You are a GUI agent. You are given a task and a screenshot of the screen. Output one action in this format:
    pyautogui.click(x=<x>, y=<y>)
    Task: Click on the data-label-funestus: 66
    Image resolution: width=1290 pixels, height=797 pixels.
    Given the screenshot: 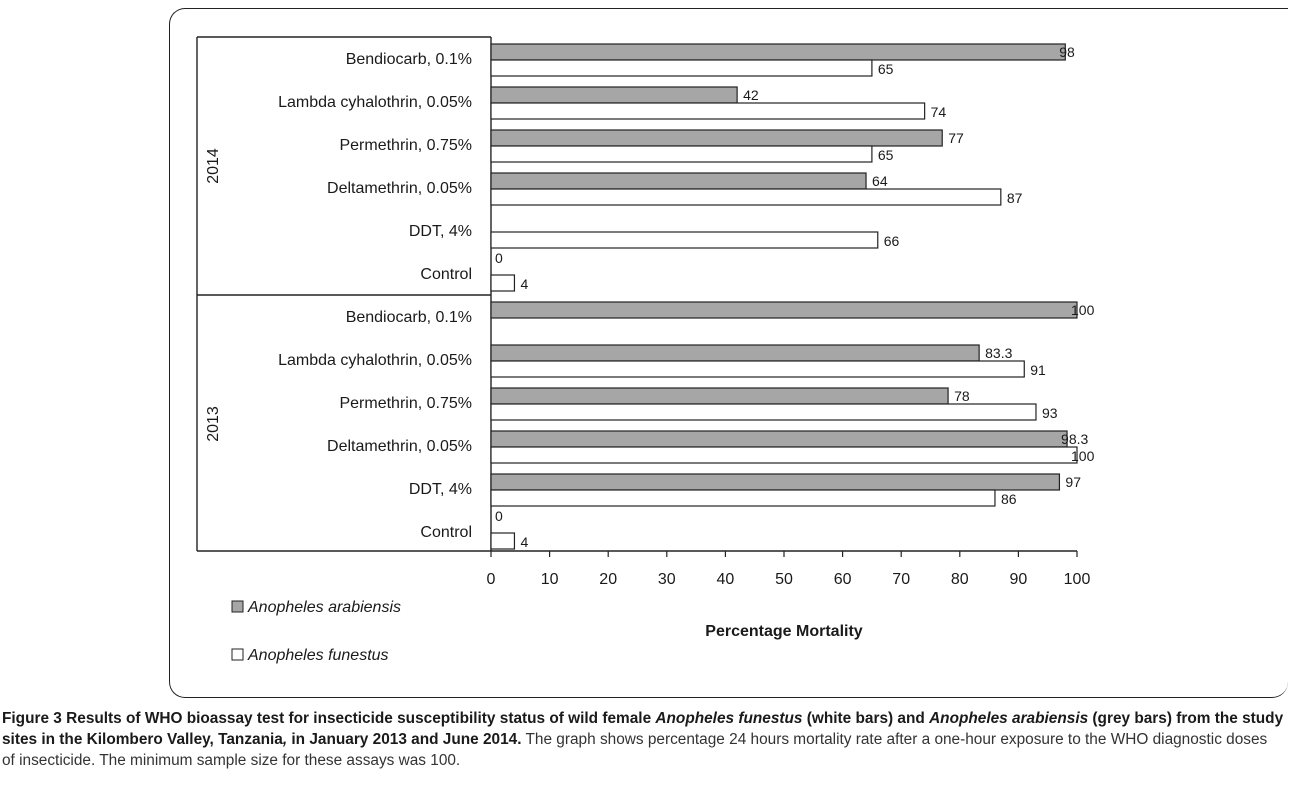 What is the action you would take?
    pyautogui.click(x=892, y=241)
    